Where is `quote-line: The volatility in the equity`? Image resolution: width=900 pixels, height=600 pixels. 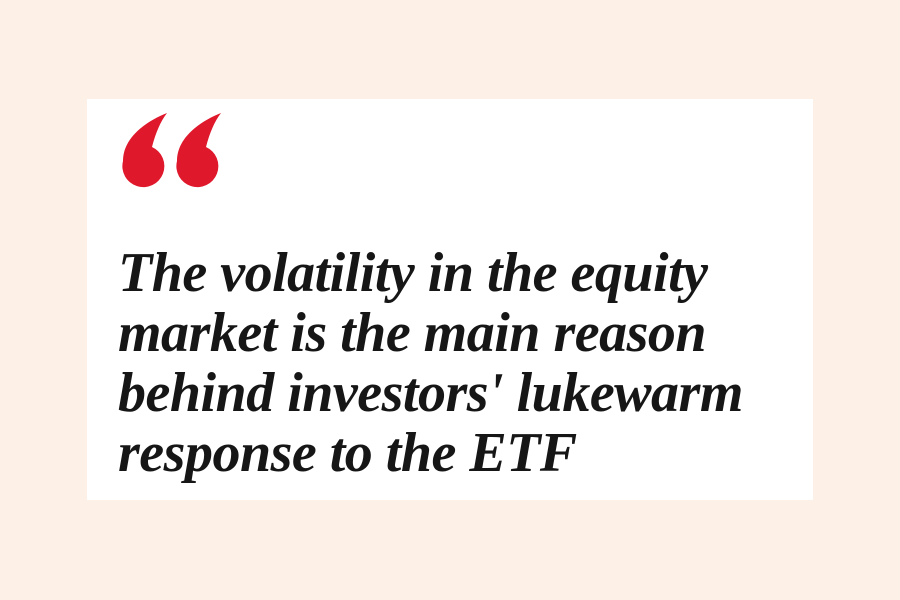
quote-line: The volatility in the equity is located at coordinates (413, 273).